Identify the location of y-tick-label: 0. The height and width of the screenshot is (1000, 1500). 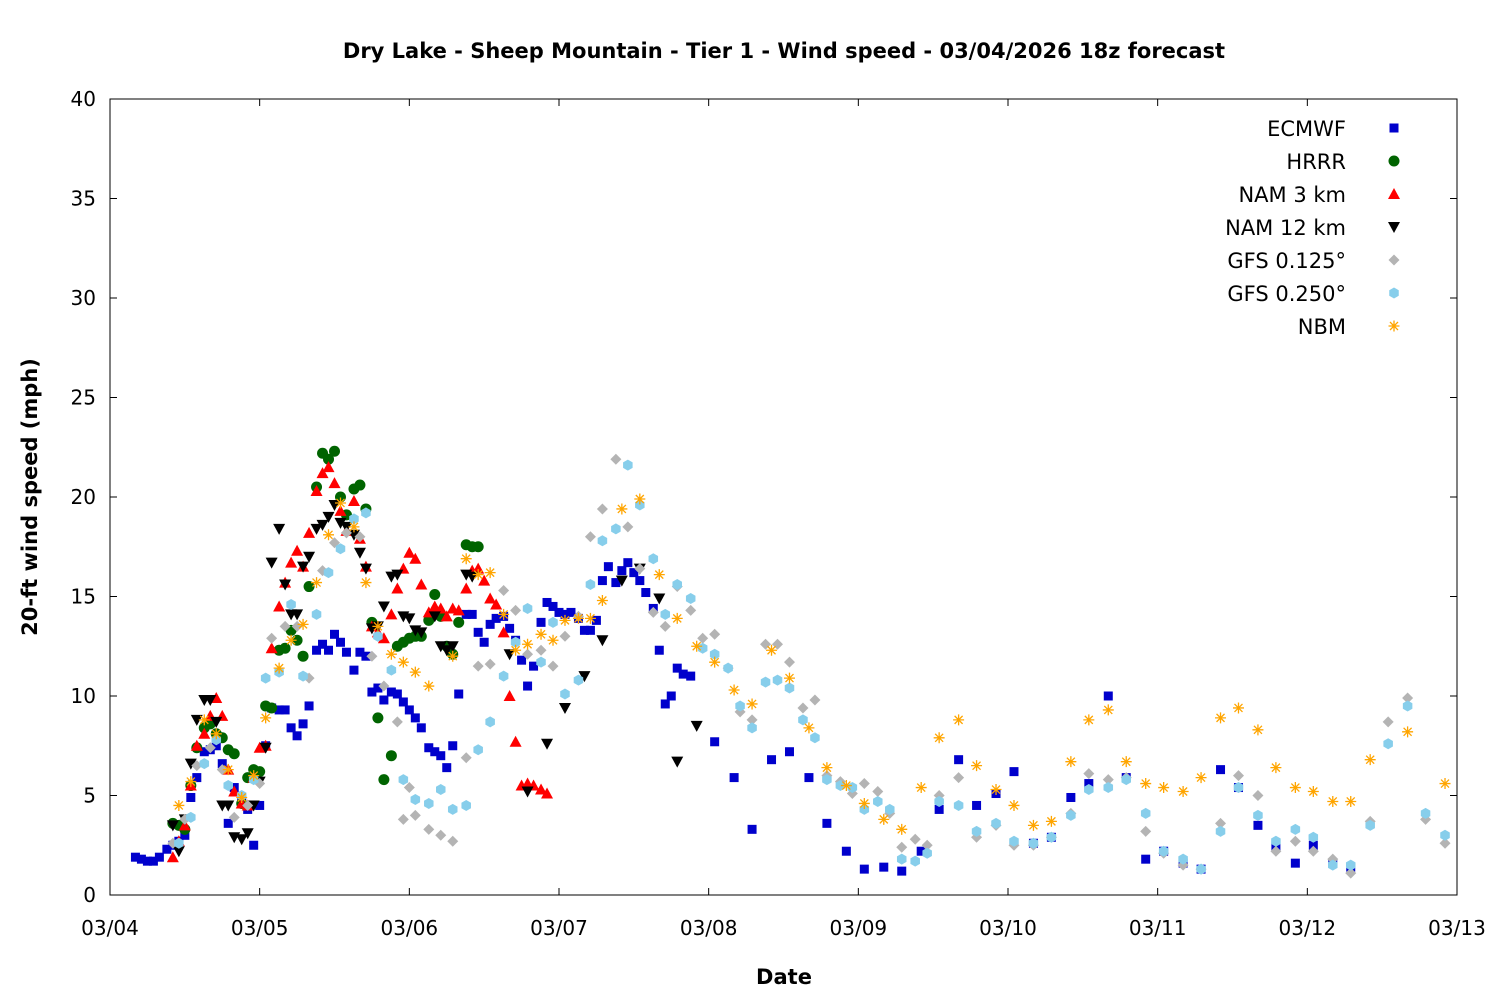
(89, 895).